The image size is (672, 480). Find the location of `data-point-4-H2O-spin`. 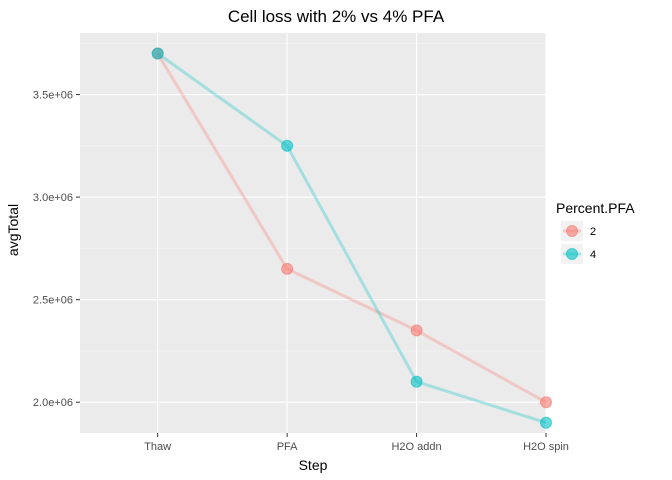

data-point-4-H2O-spin is located at coordinates (546, 422).